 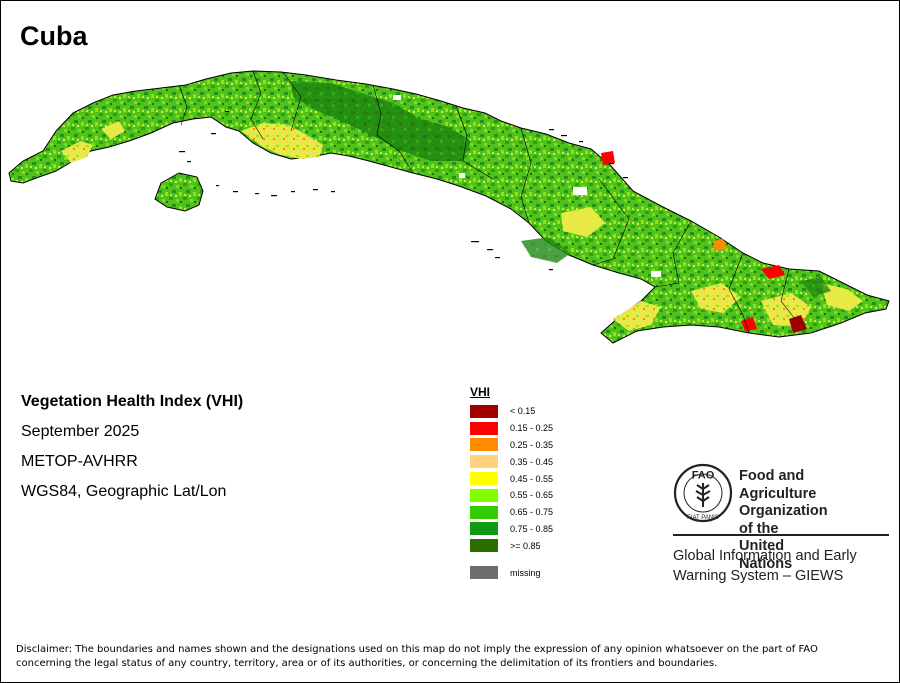 What do you see at coordinates (532, 512) in the screenshot?
I see `legend-label: 0.65 - 0.75` at bounding box center [532, 512].